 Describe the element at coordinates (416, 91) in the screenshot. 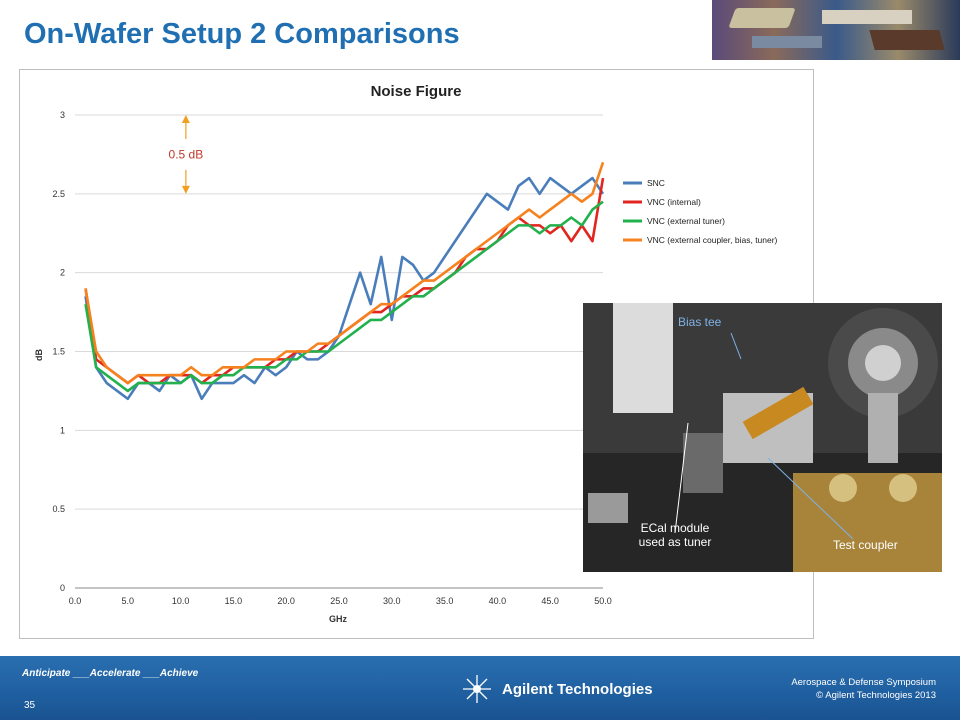

I see `chart-title: Noise Figure` at that location.